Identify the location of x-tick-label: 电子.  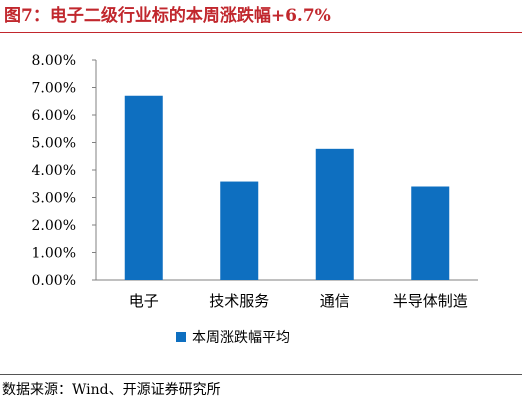
(144, 301).